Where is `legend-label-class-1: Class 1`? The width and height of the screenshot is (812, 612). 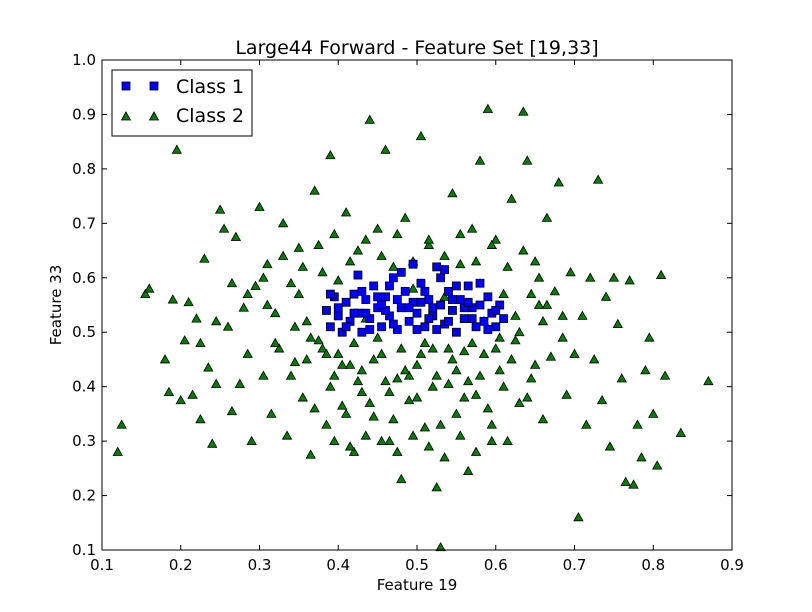
legend-label-class-1: Class 1 is located at coordinates (210, 87).